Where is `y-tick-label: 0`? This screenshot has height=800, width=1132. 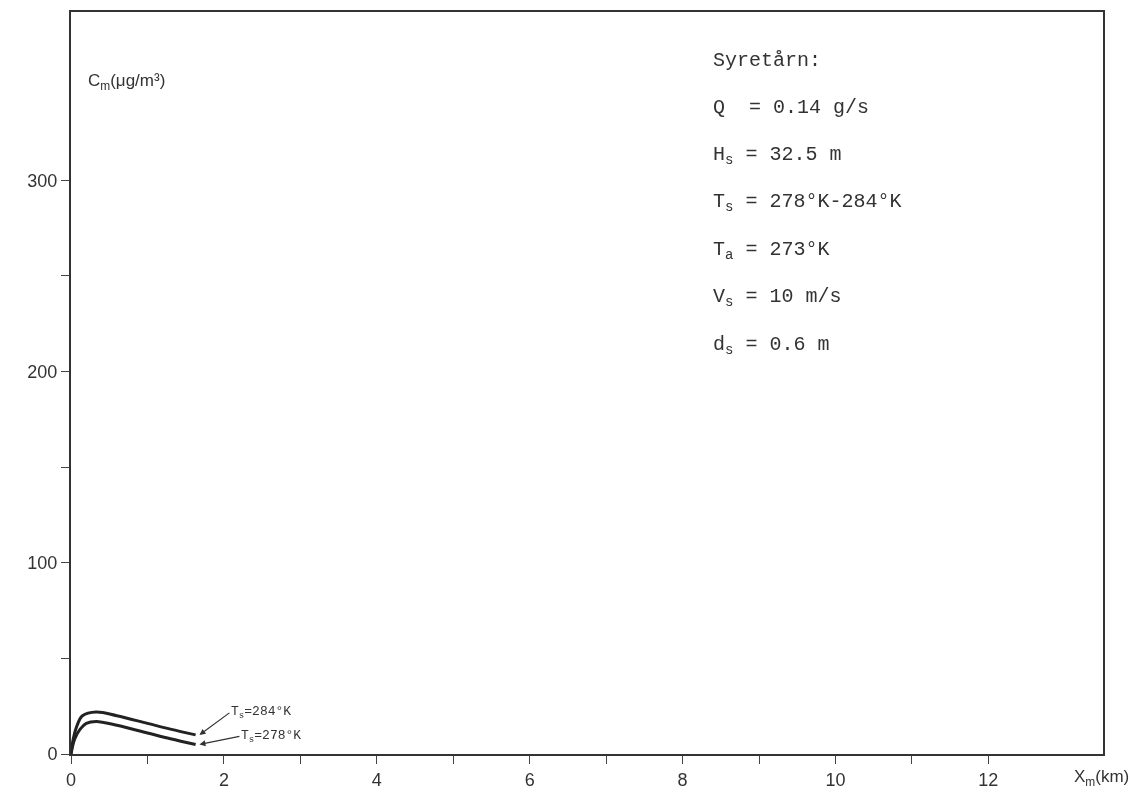 y-tick-label: 0 is located at coordinates (52, 754).